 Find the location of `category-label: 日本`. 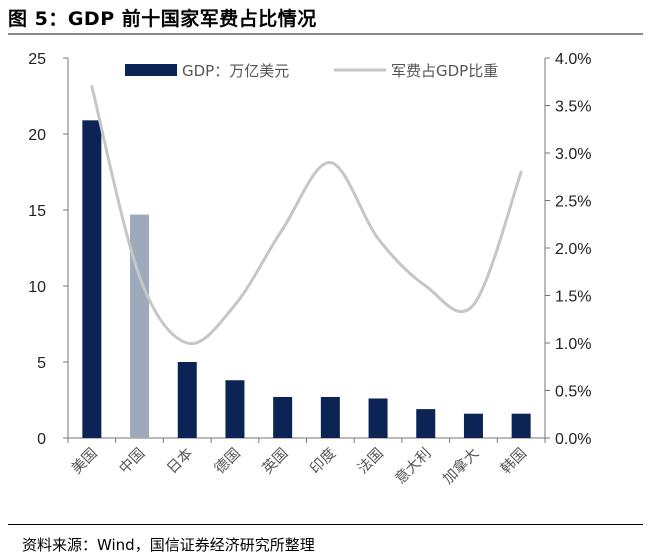

category-label: 日本 is located at coordinates (180, 461).